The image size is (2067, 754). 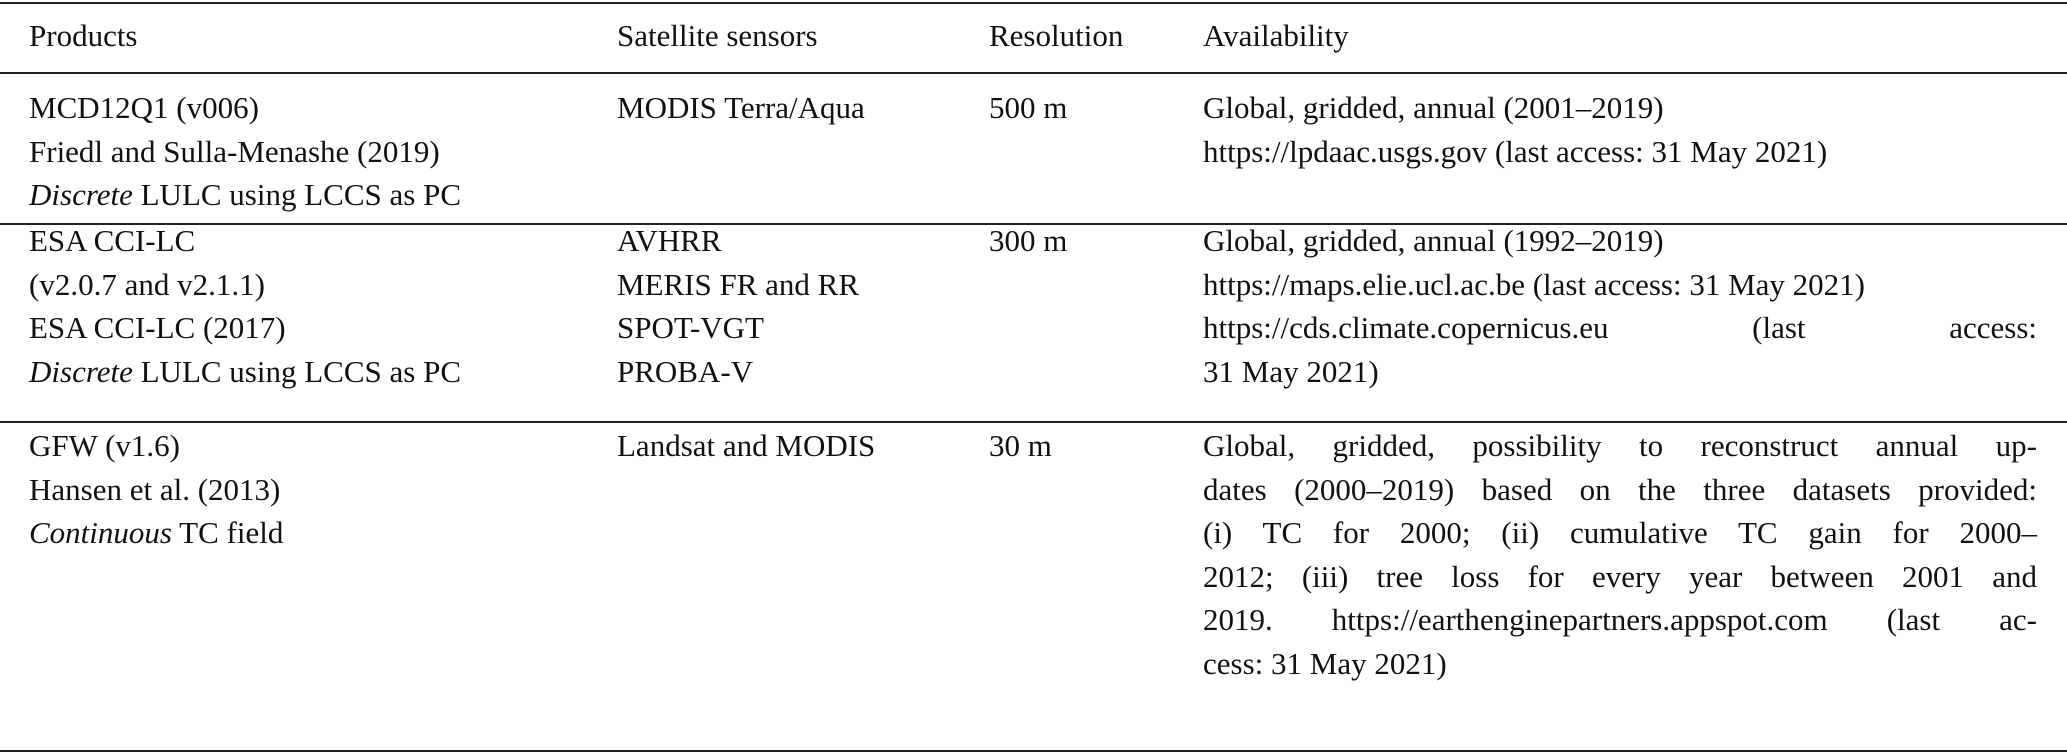 I want to click on sensor: SPOT-VGT, so click(x=690, y=327).